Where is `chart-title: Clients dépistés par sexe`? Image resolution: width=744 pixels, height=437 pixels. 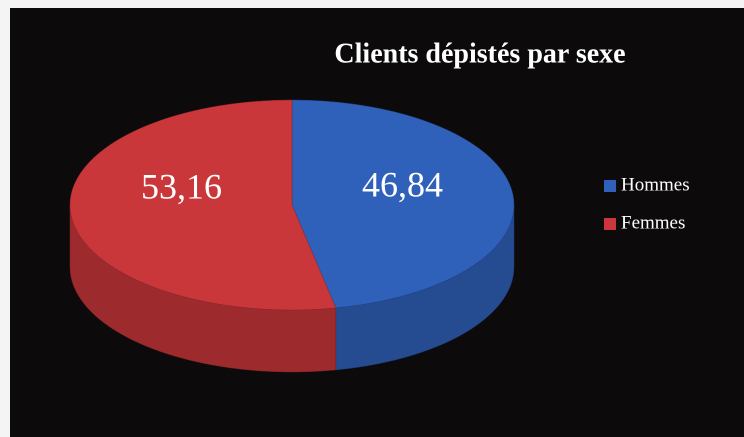 chart-title: Clients dépistés par sexe is located at coordinates (479, 53).